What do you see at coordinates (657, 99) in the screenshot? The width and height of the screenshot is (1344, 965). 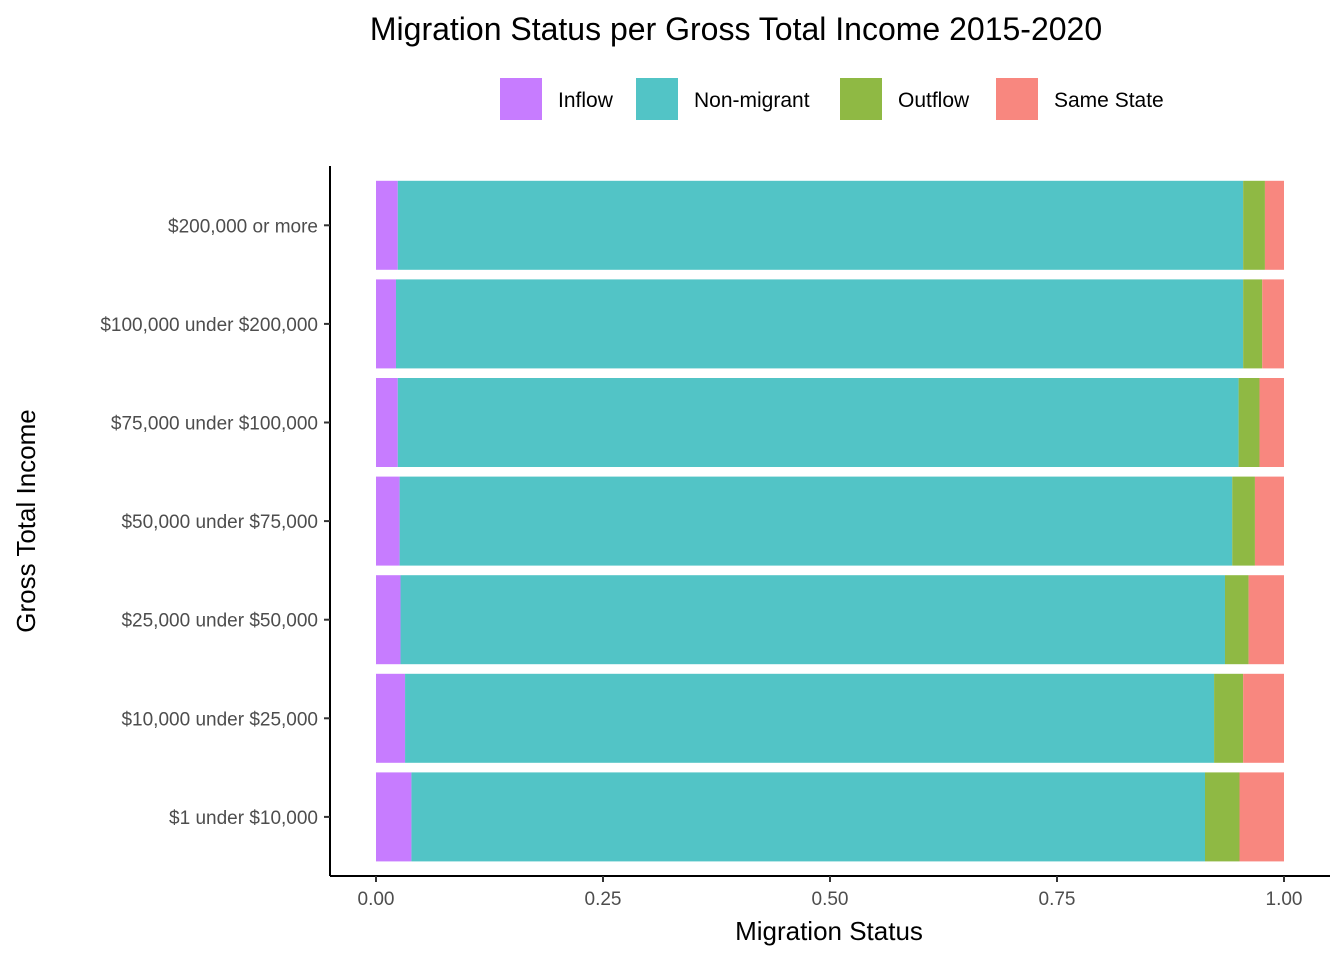 I see `legend-swatch-non-migrant` at bounding box center [657, 99].